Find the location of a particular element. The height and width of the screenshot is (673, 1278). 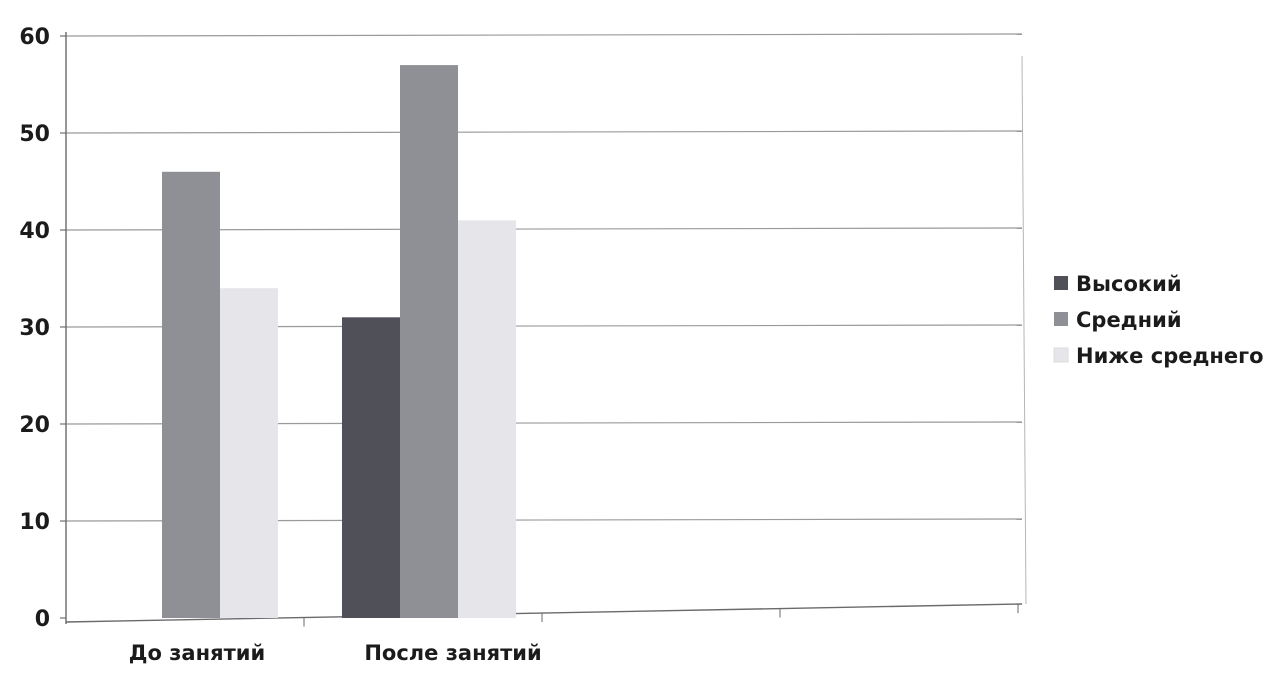

y-tick-label: 40 is located at coordinates (34, 231).